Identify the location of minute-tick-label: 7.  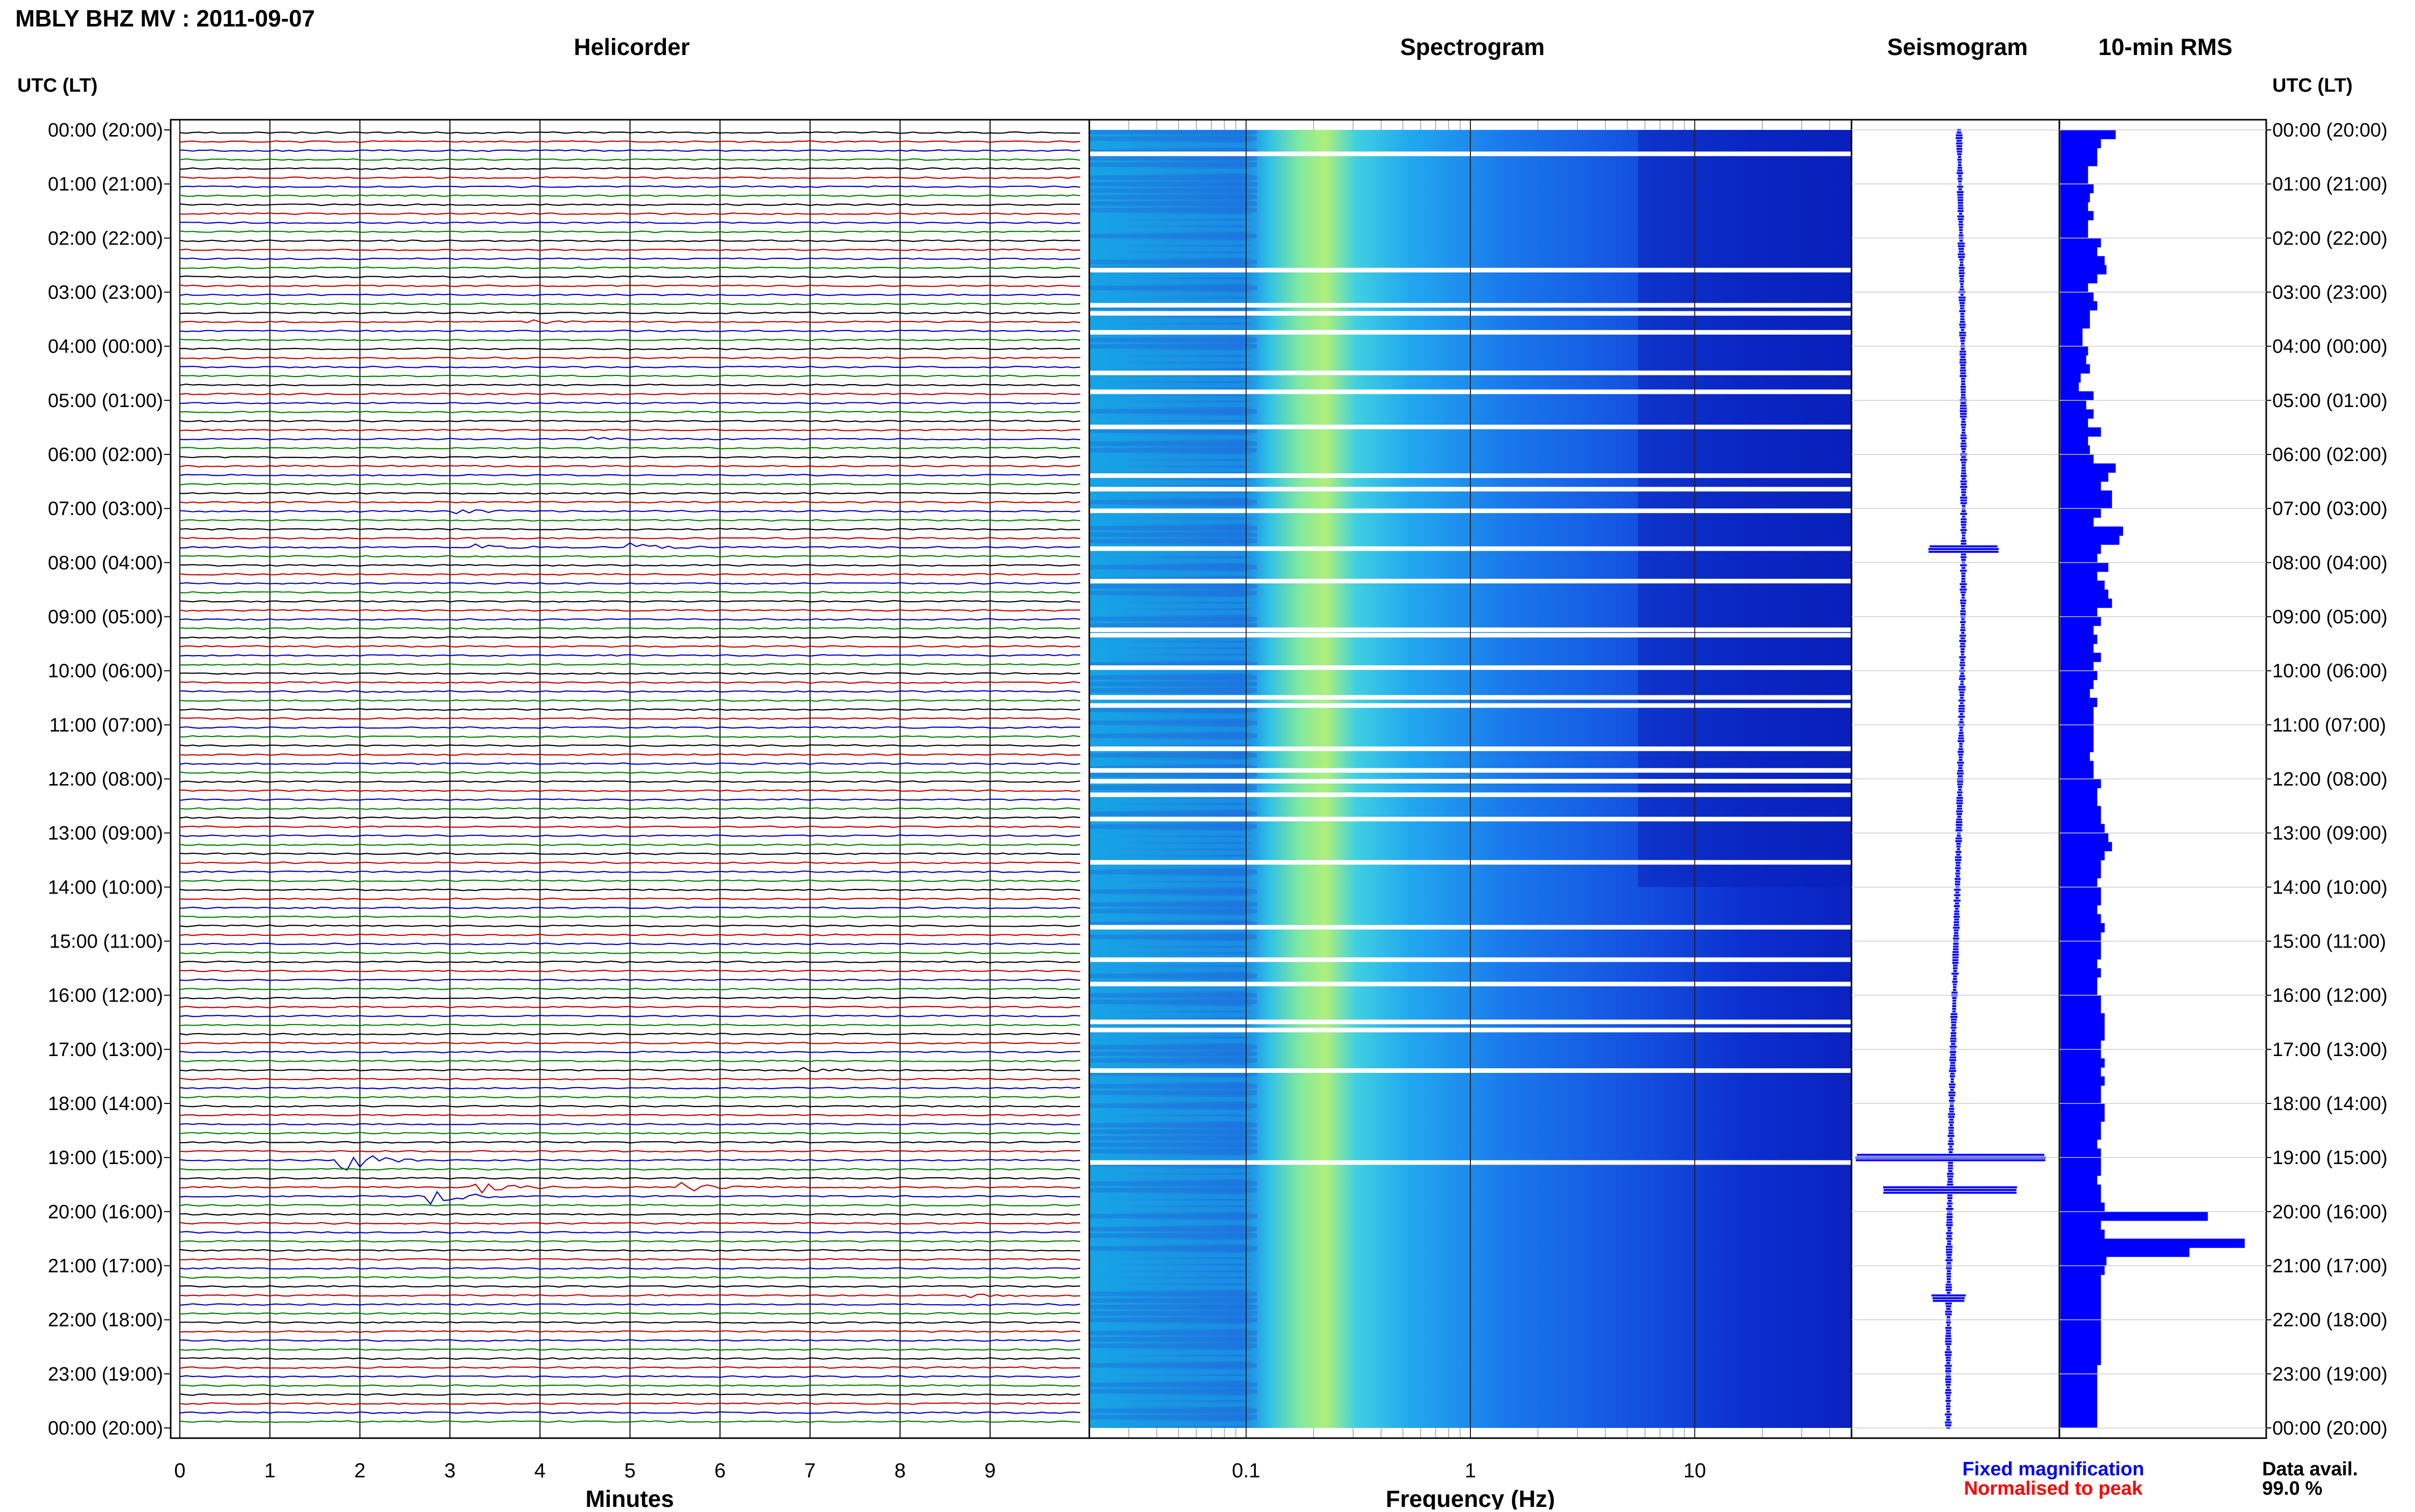
(810, 1471).